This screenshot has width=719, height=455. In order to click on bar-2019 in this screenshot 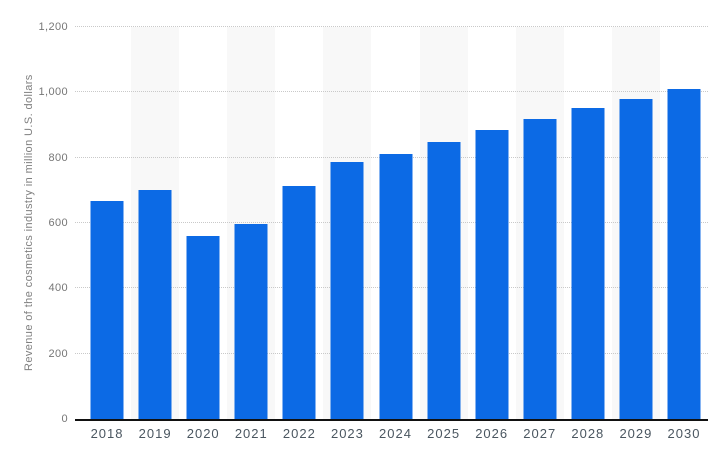, I will do `click(155, 304)`.